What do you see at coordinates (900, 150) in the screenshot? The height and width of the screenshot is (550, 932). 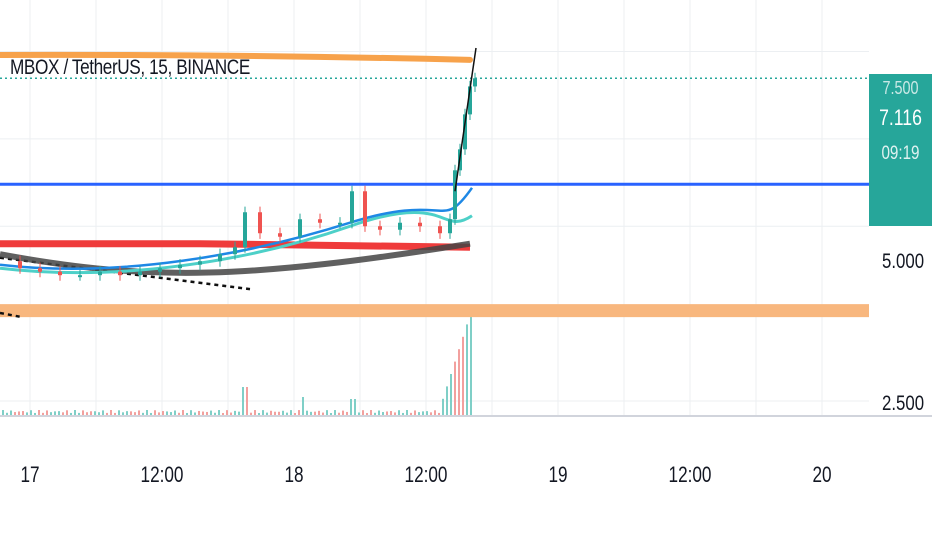 I see `last-price-badge: 7.500 7.116 09:19` at bounding box center [900, 150].